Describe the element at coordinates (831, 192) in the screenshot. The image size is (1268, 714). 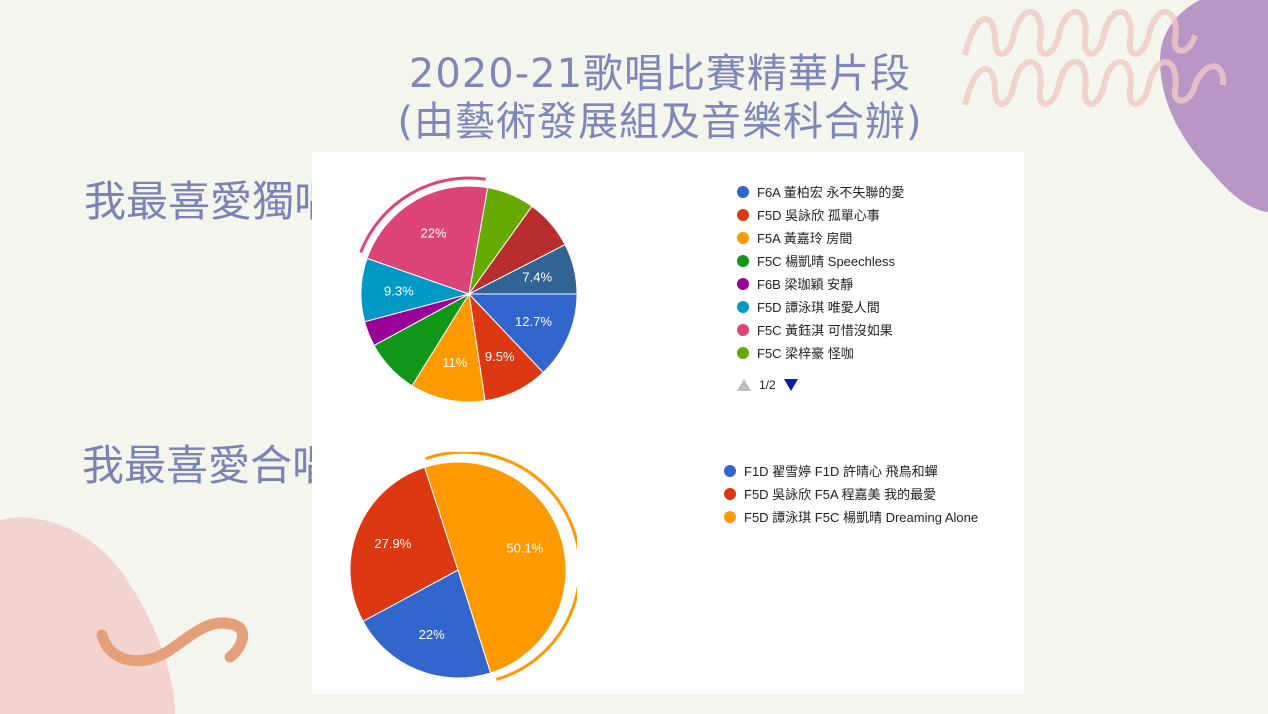
I see `solo-legend-label: F6A 董柏宏 永不失聯的愛` at that location.